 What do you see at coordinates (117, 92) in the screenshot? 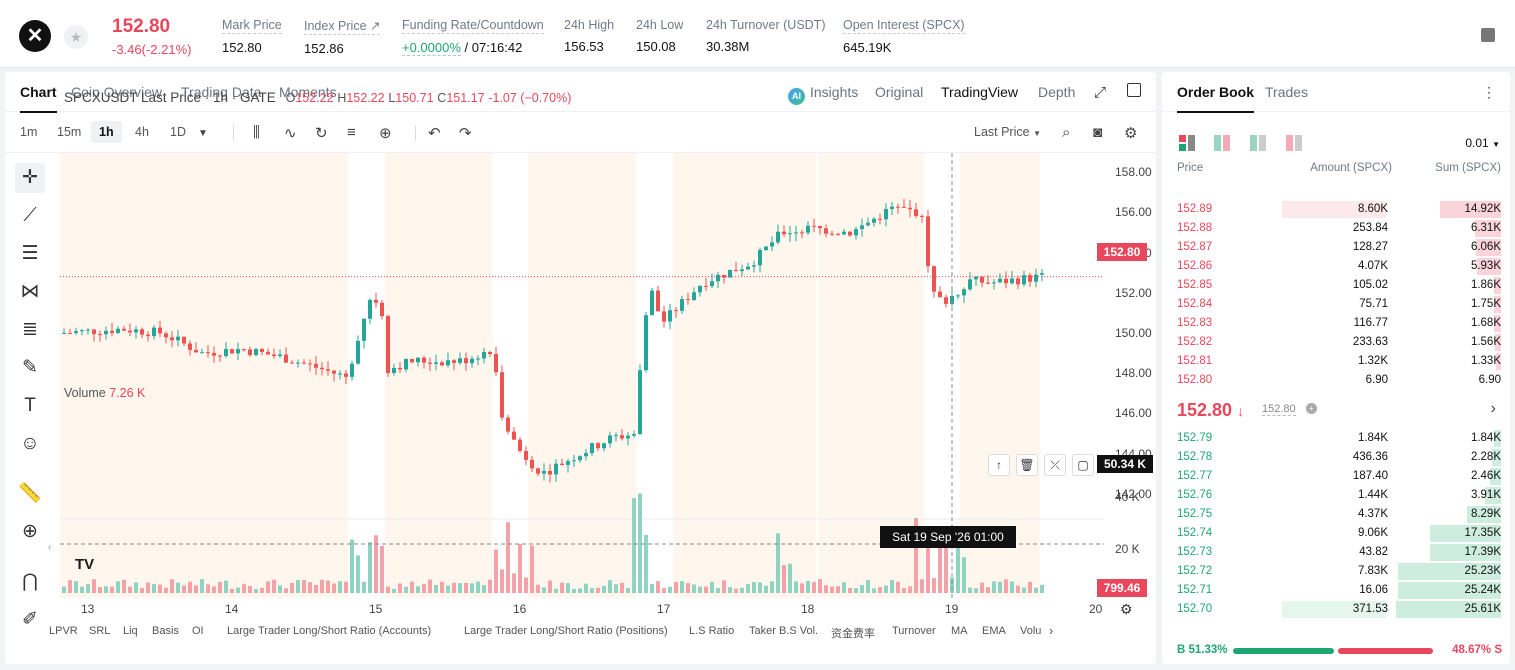
I see `tab-coin-overview: Coin Overview` at bounding box center [117, 92].